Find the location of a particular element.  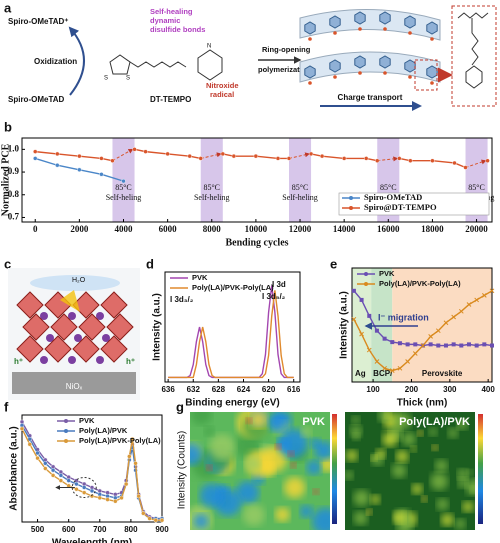

x-tick-label: 620 is located at coordinates (269, 389).